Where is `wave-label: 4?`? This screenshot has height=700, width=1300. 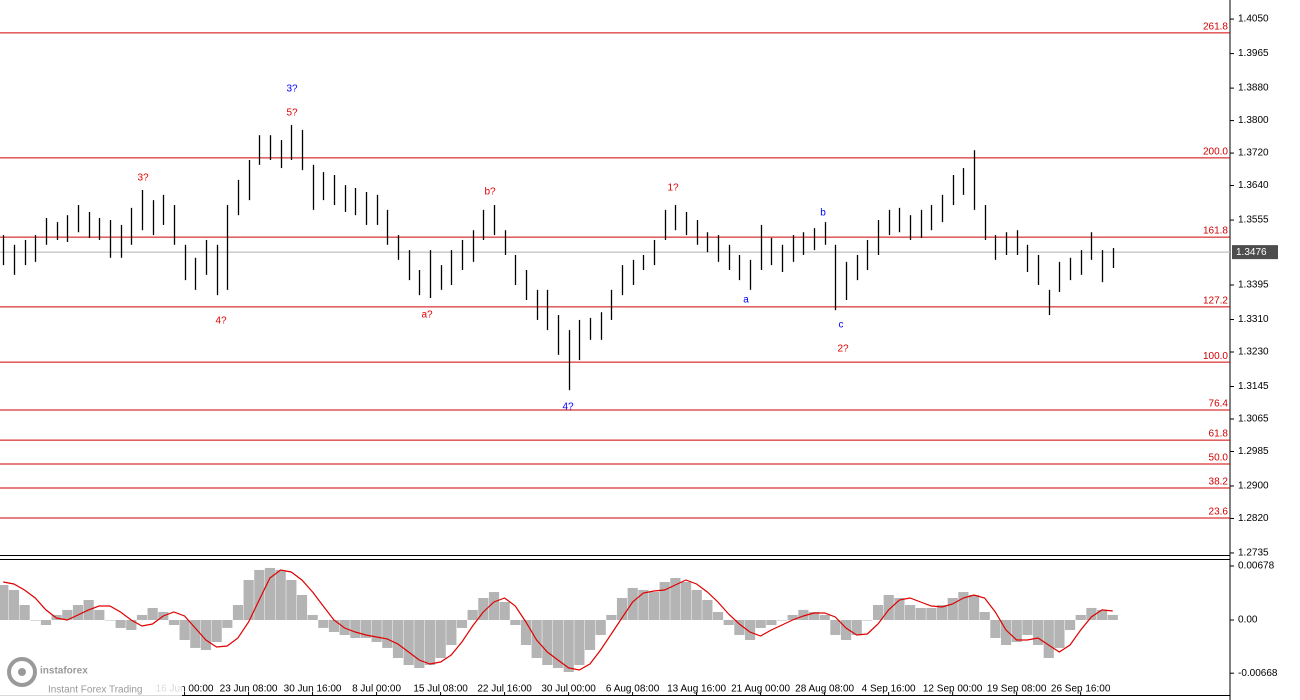
wave-label: 4? is located at coordinates (221, 321).